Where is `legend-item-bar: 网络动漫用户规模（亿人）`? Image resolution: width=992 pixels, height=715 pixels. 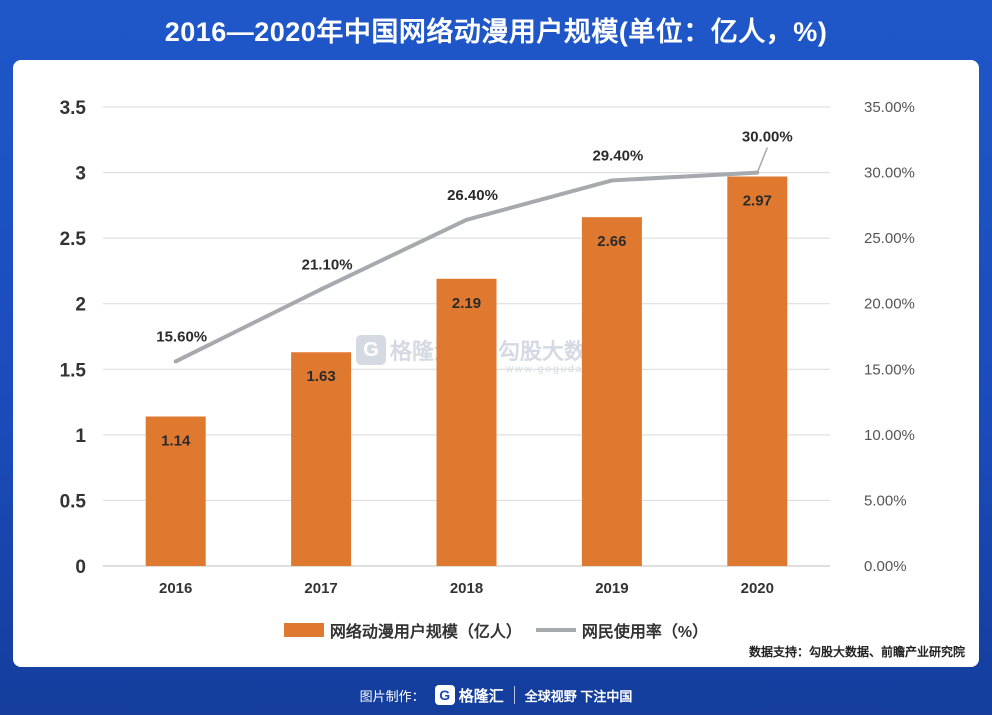 legend-item-bar: 网络动漫用户规模（亿人） is located at coordinates (402, 630).